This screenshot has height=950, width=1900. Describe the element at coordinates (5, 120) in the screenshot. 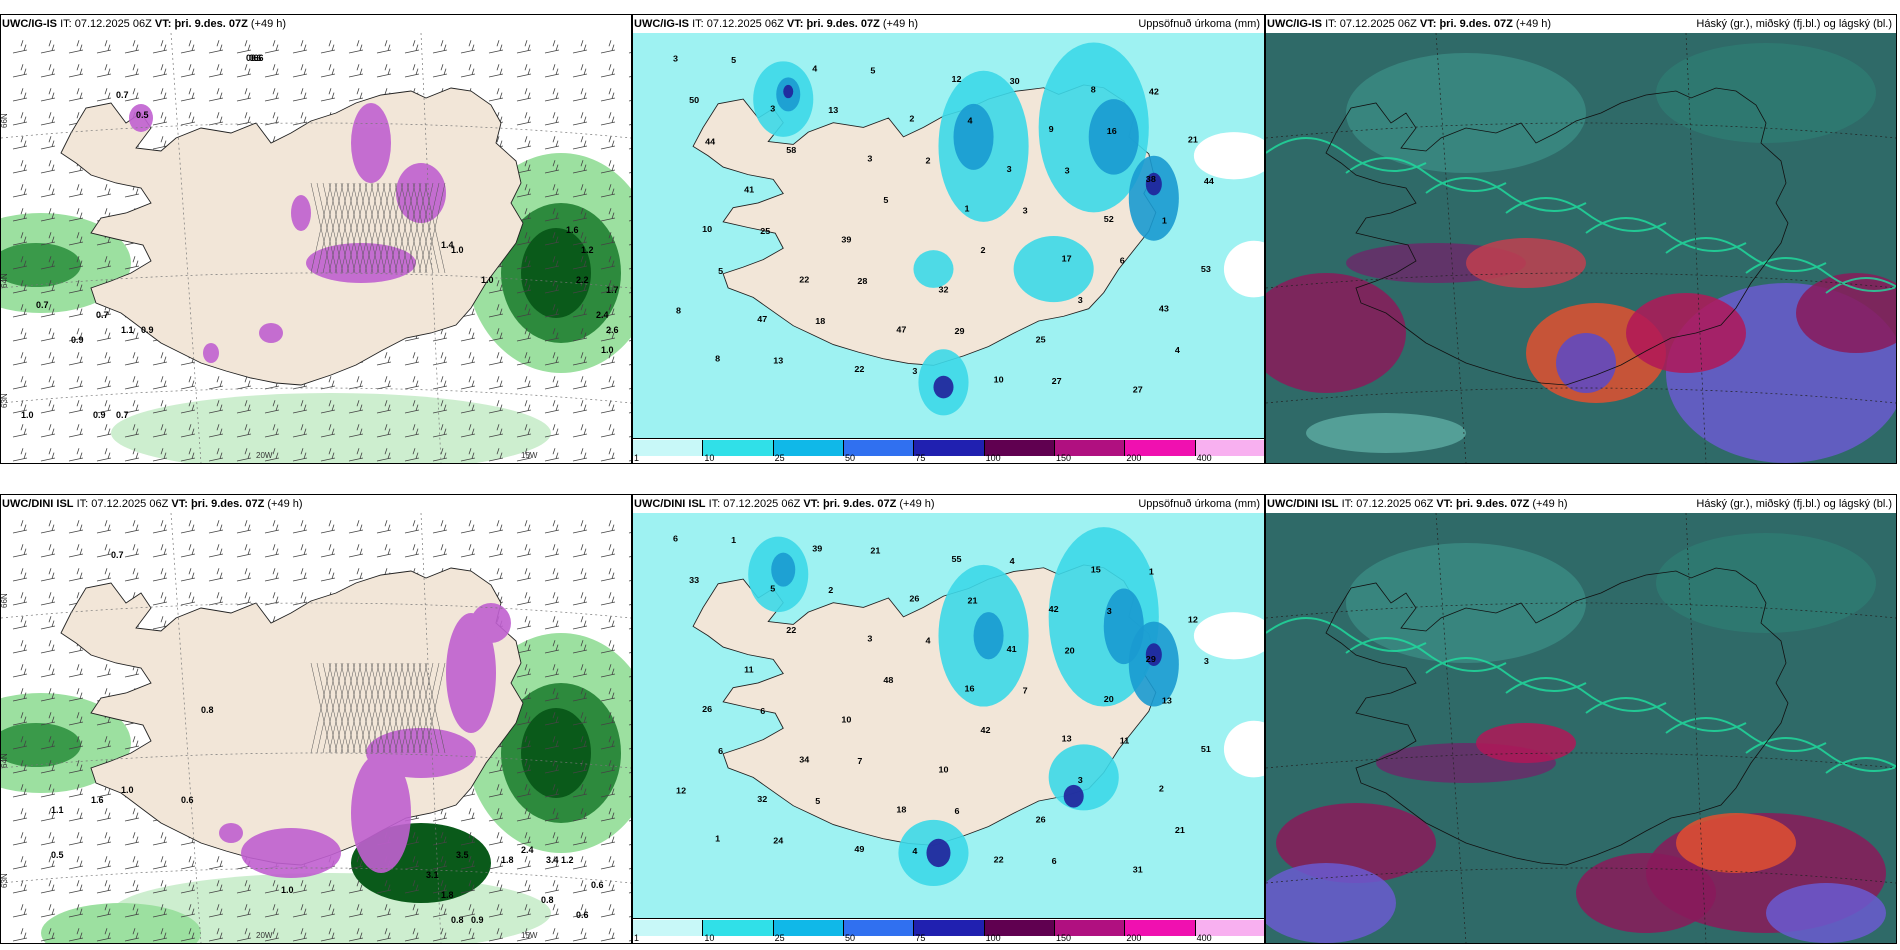

I see `latitude-label: 66N` at that location.